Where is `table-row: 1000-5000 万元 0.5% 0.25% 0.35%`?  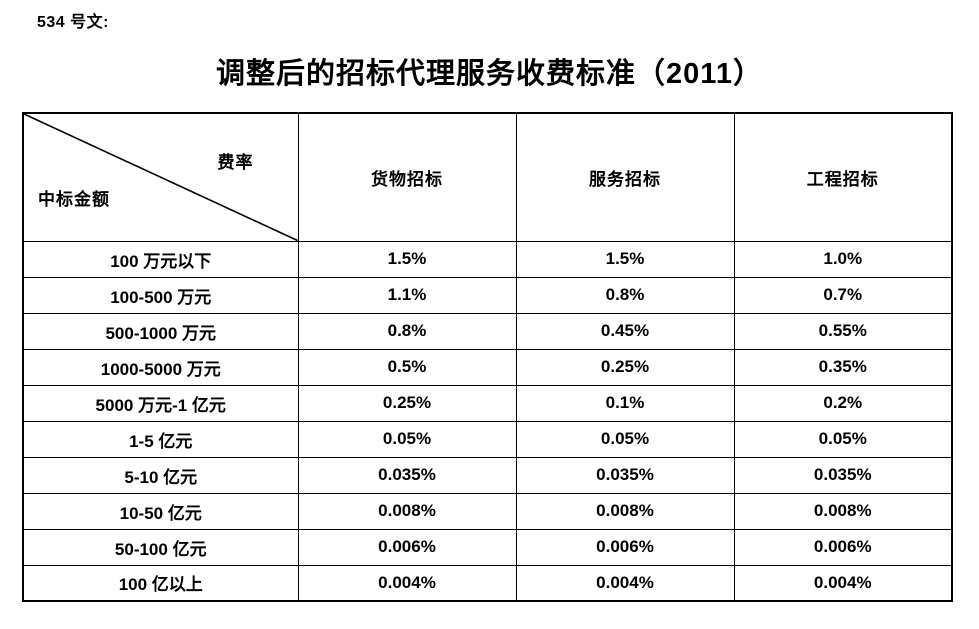
table-row: 1000-5000 万元 0.5% 0.25% 0.35% is located at coordinates (487, 367).